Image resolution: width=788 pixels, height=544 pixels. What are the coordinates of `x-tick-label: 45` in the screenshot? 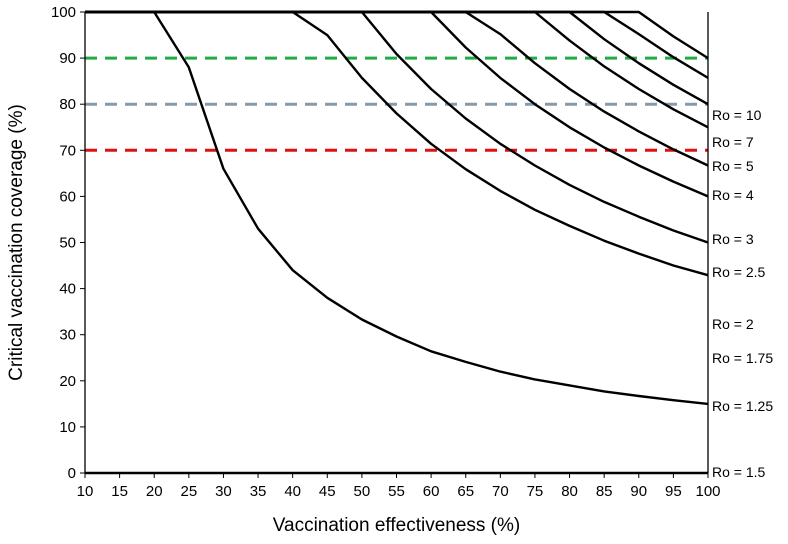 It's located at (327, 491).